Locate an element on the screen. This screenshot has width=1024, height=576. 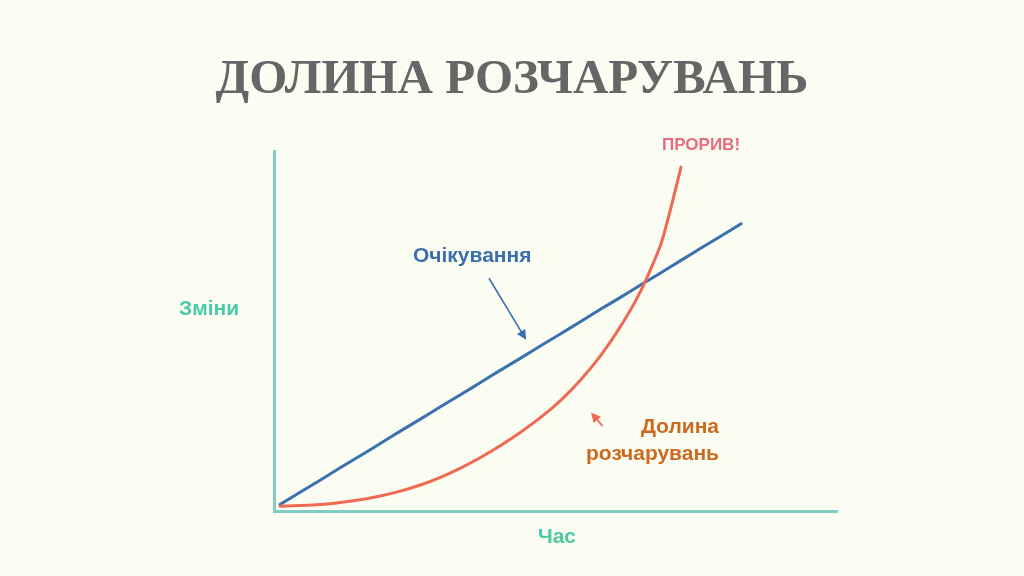
text: ПРОРИВ! is located at coordinates (701, 144).